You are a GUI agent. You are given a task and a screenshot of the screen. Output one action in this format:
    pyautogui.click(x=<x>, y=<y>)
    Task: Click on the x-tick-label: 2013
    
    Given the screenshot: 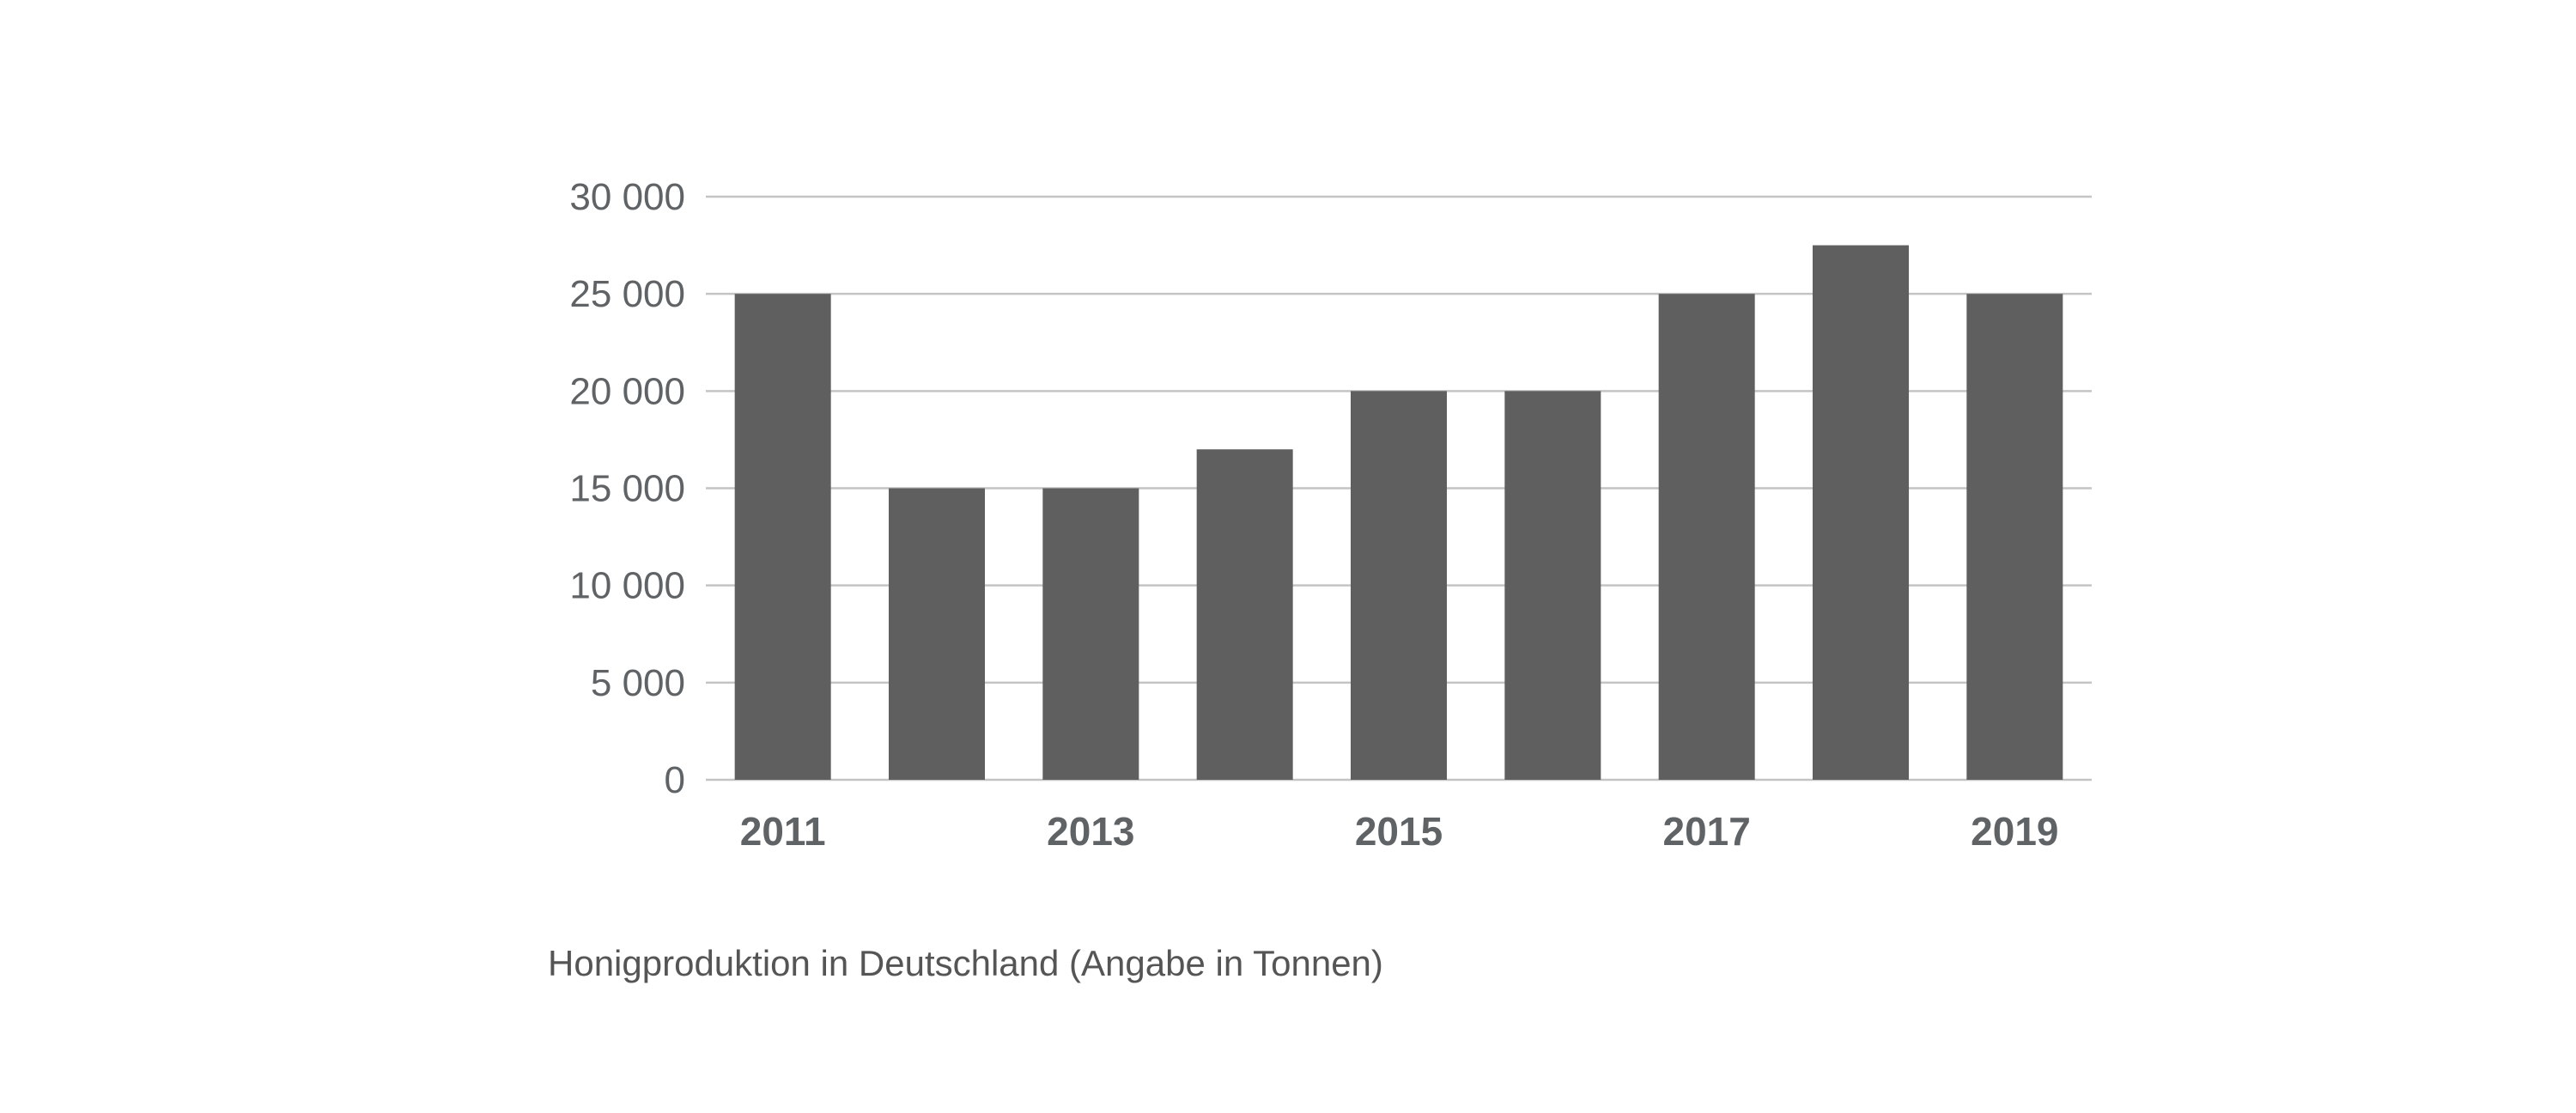 What is the action you would take?
    pyautogui.click(x=1090, y=831)
    